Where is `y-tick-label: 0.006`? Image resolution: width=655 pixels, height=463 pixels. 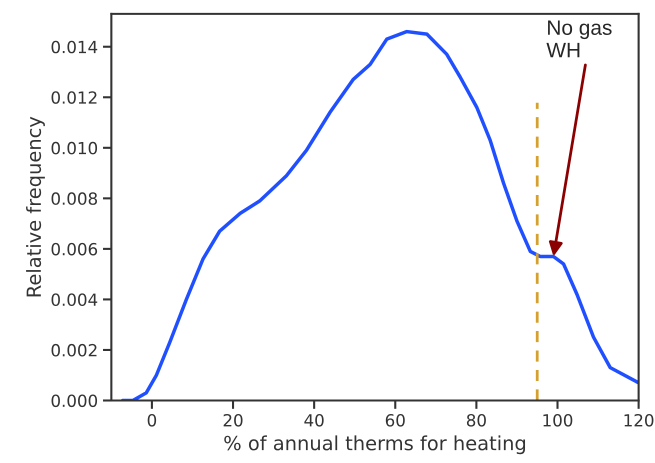
y-tick-label: 0.006 is located at coordinates (75, 249).